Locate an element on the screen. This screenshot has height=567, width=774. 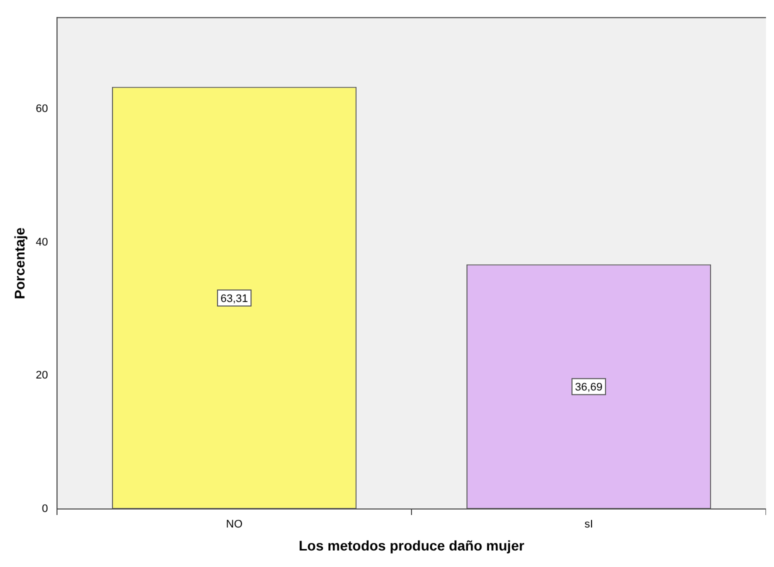
y-tick-label: 40 is located at coordinates (42, 242).